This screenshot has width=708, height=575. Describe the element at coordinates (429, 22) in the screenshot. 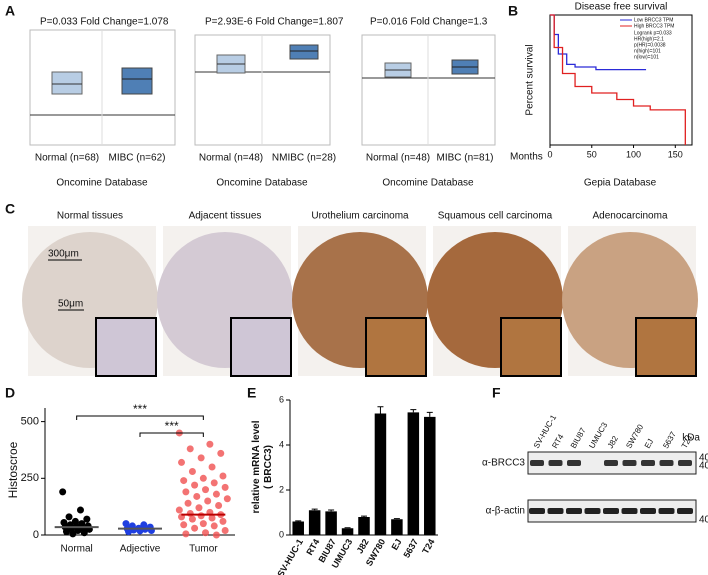

I see `stats: P=0.016 Fold Change=1.3` at that location.